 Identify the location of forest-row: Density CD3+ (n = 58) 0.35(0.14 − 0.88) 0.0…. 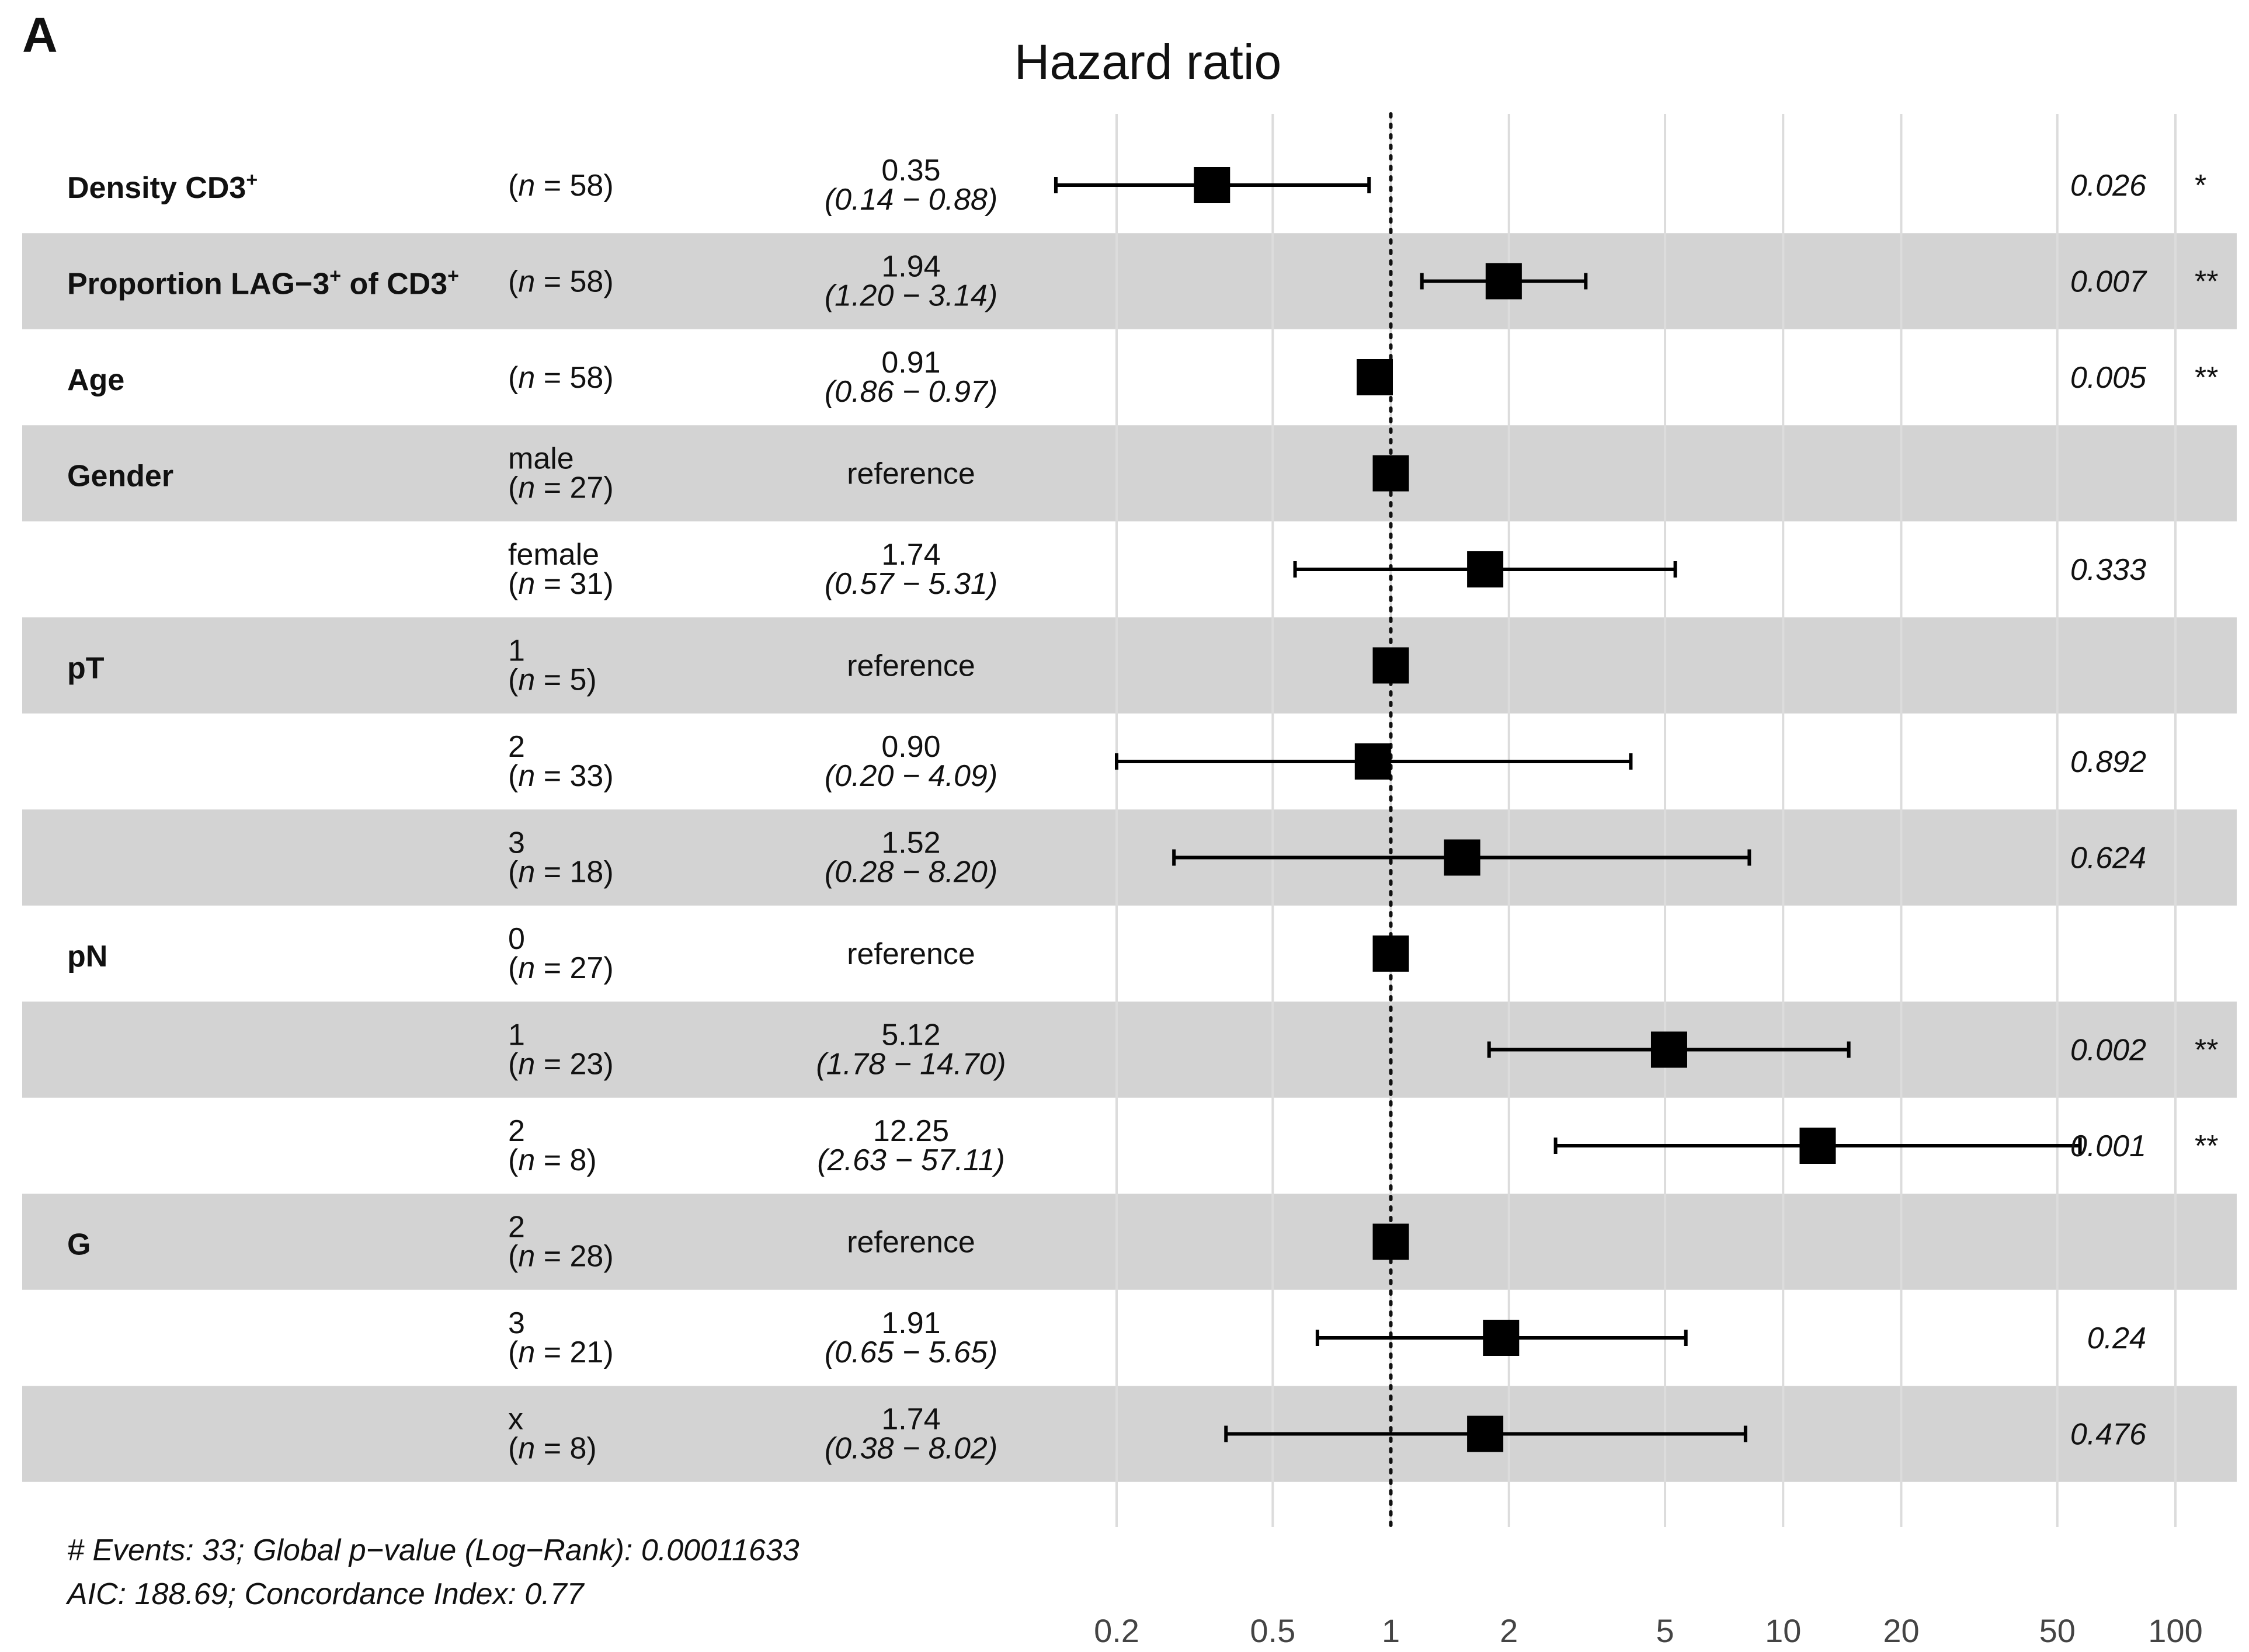
(1136, 185).